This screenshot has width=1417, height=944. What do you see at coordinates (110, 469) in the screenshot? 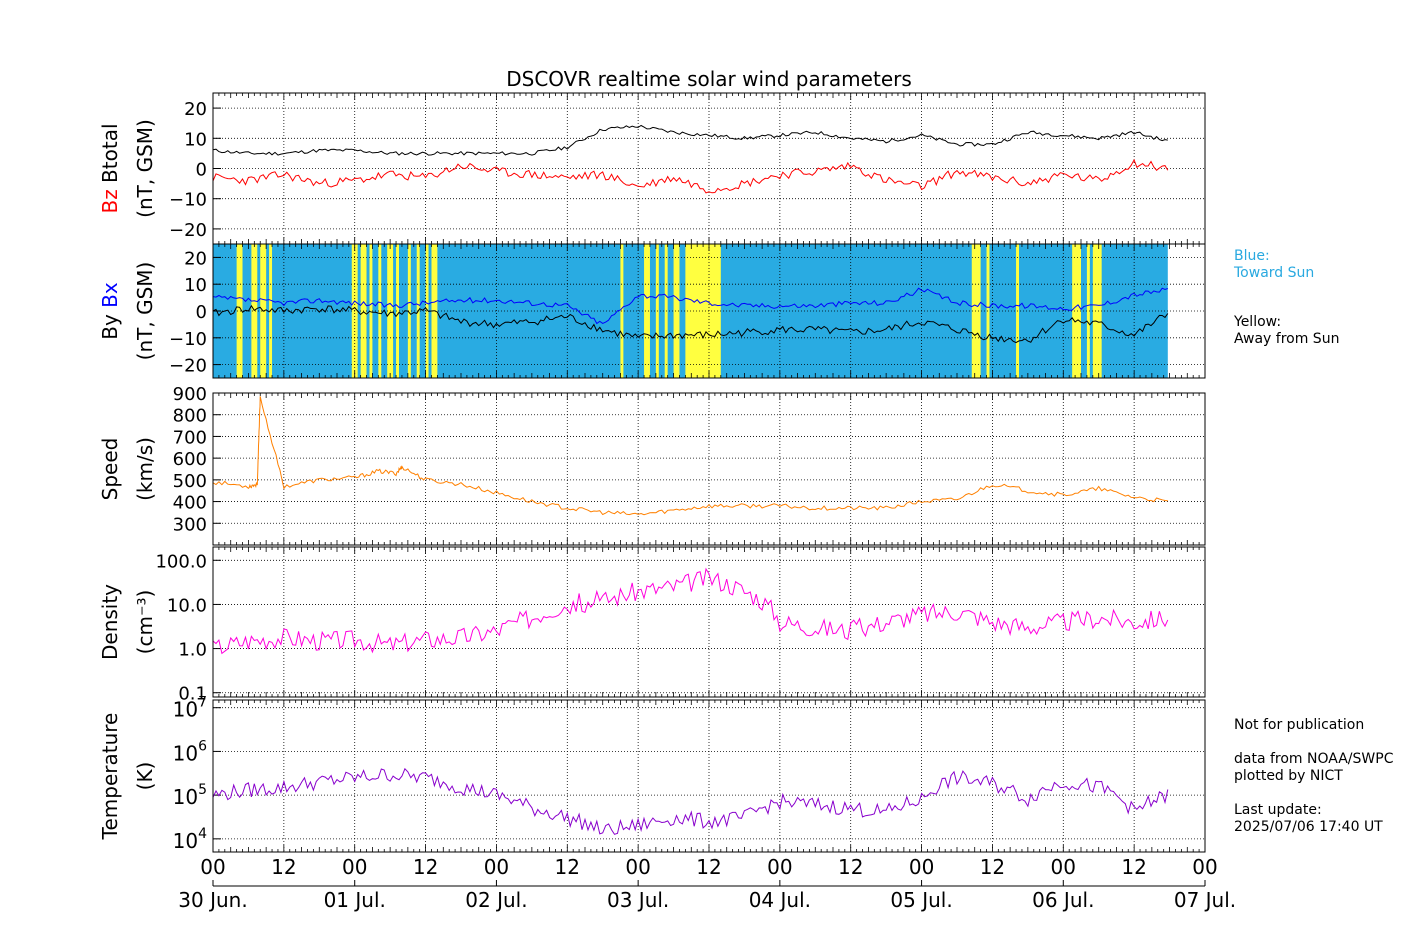
I see `y-axis-label: Speed` at bounding box center [110, 469].